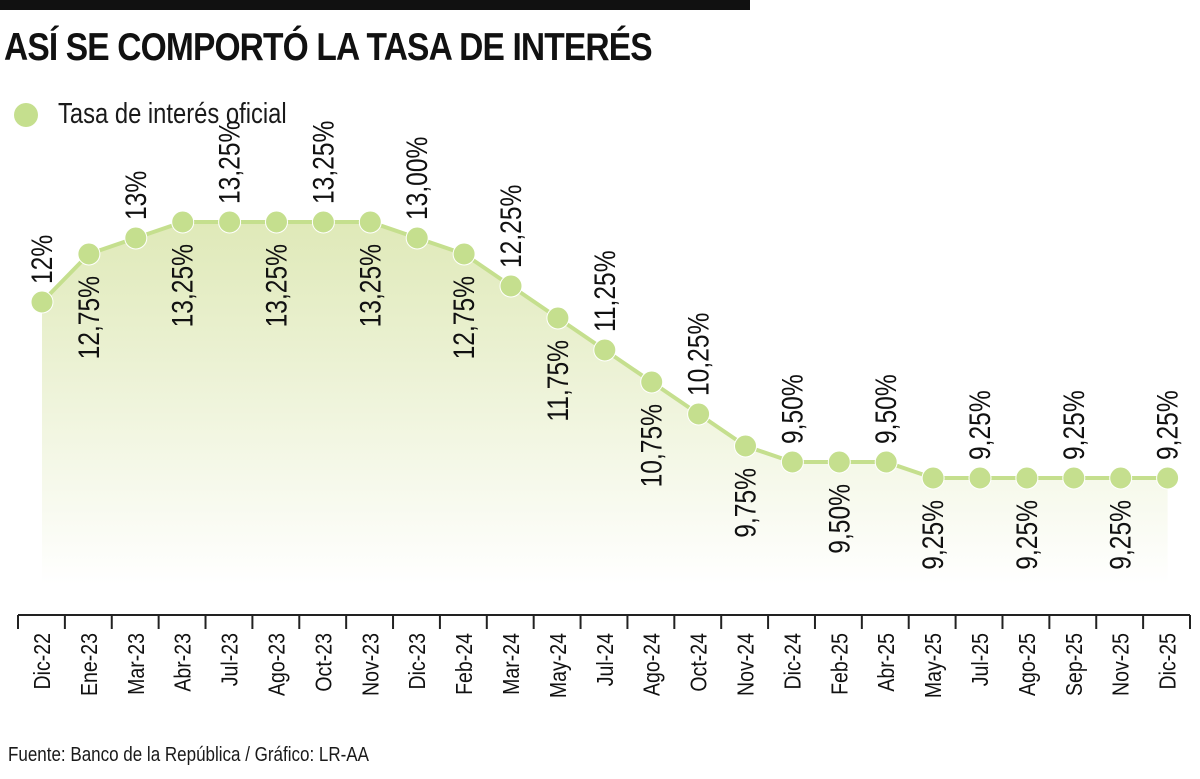 This screenshot has height=779, width=1200. I want to click on legend: Tasa de interés oficial, so click(175, 114).